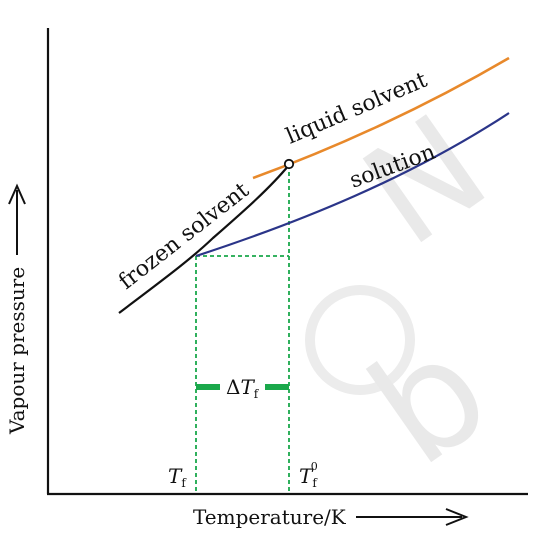 This screenshot has width=550, height=533. I want to click on delta-t-main: T, so click(247, 387).